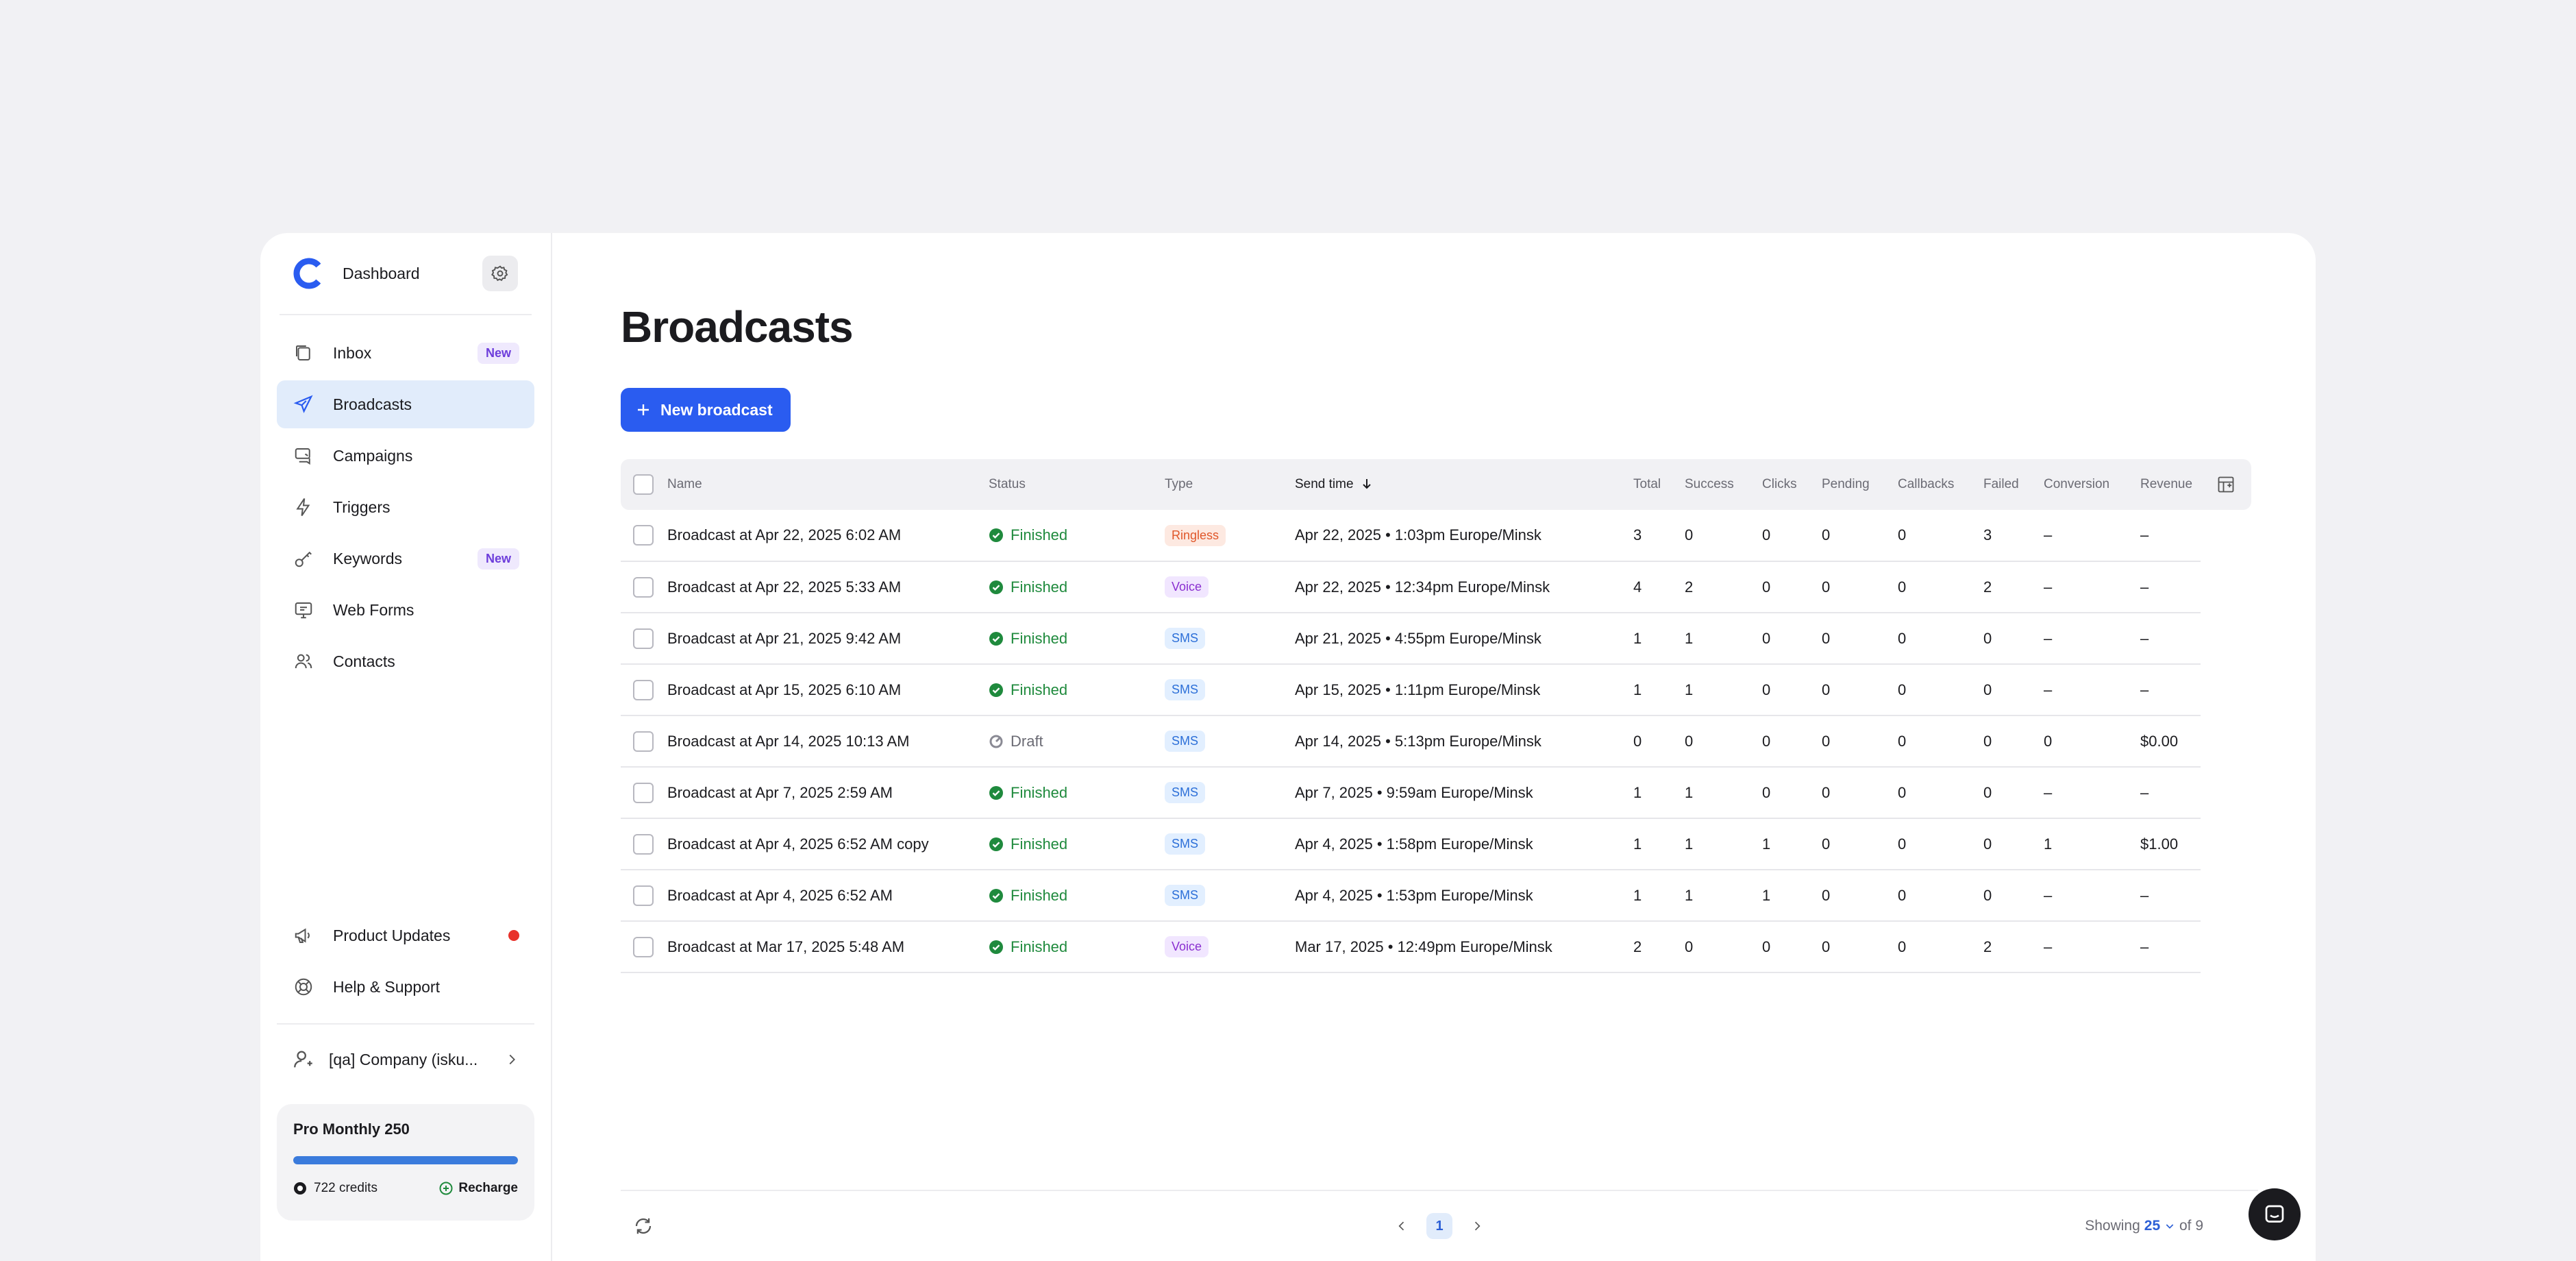 The height and width of the screenshot is (1261, 2576). What do you see at coordinates (498, 559) in the screenshot?
I see `new-badge: New` at bounding box center [498, 559].